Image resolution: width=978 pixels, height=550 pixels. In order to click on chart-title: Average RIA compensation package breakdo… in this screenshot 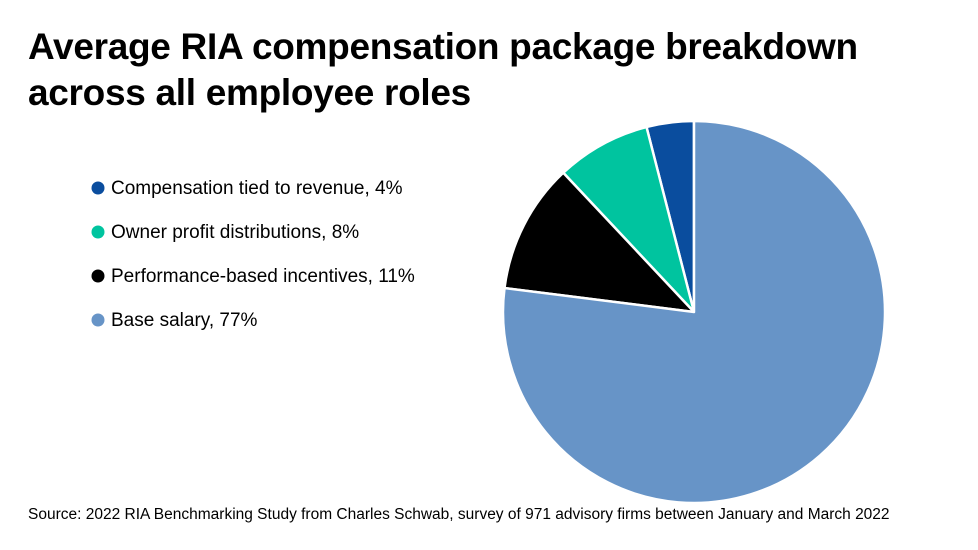, I will do `click(443, 69)`.